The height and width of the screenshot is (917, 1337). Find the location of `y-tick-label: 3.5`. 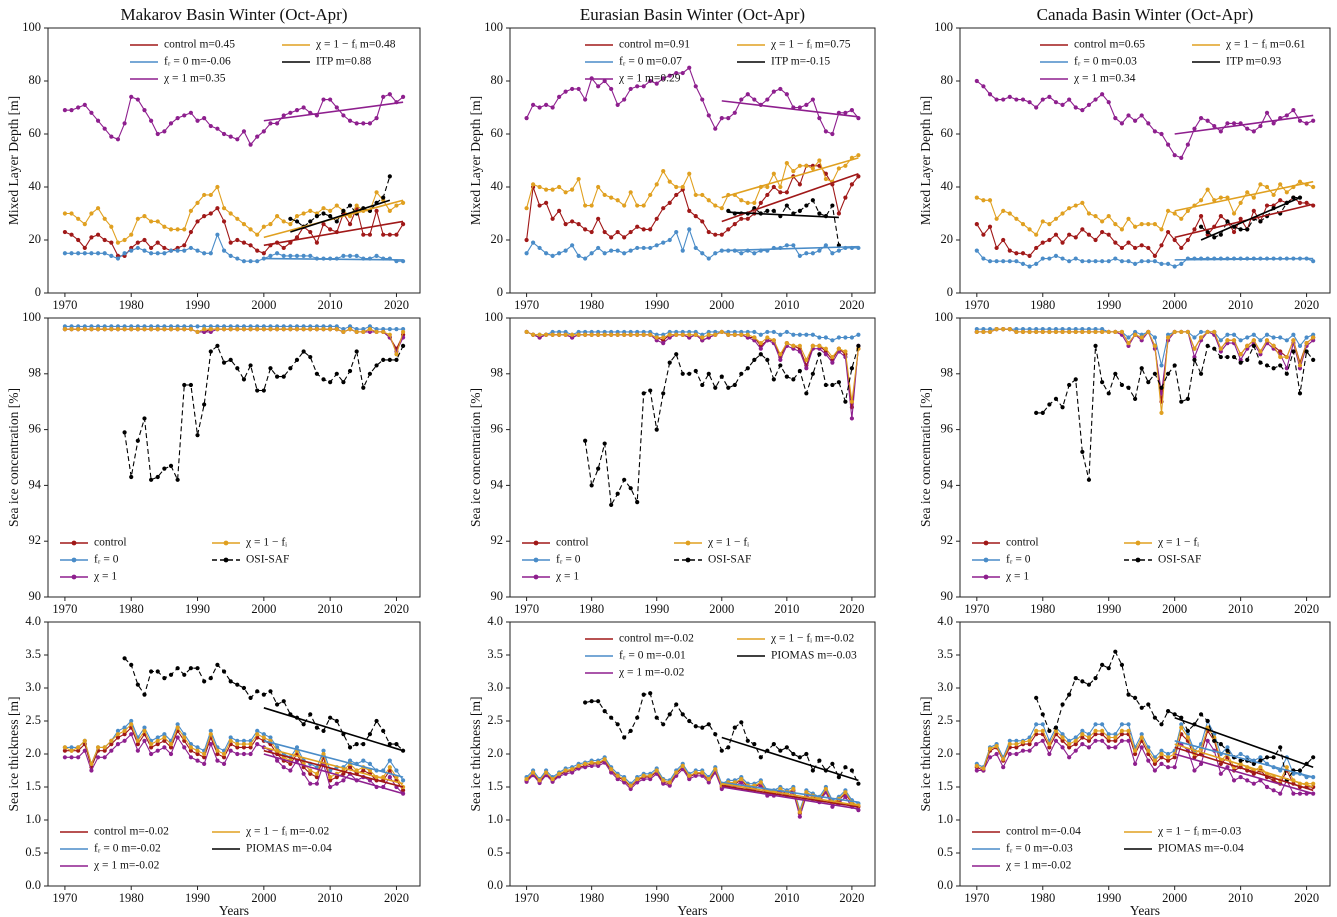

y-tick-label: 3.5 is located at coordinates (33, 654).